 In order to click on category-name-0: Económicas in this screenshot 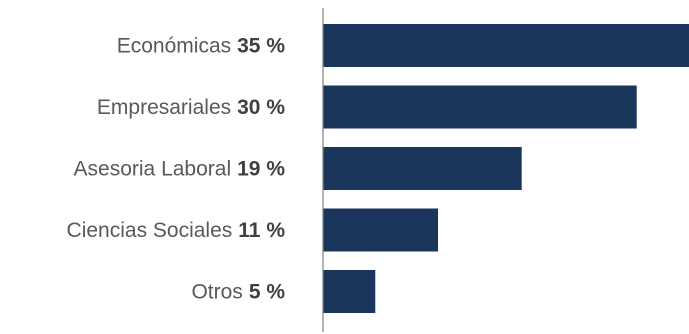, I will do `click(174, 46)`.